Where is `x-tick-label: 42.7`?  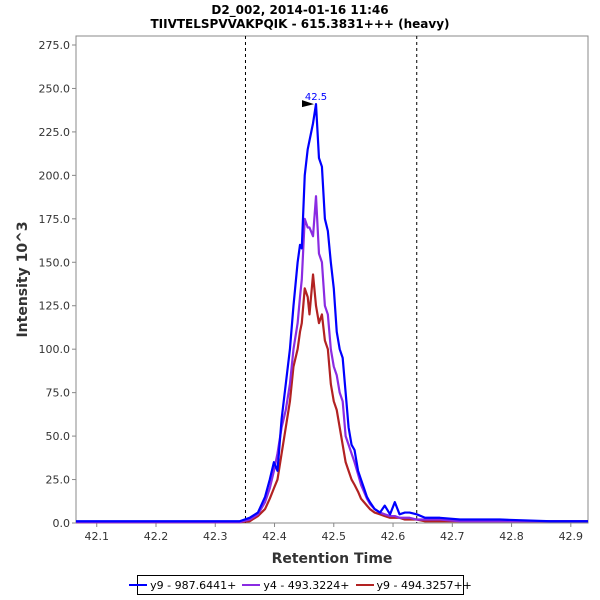
x-tick-label: 42.7 is located at coordinates (452, 536).